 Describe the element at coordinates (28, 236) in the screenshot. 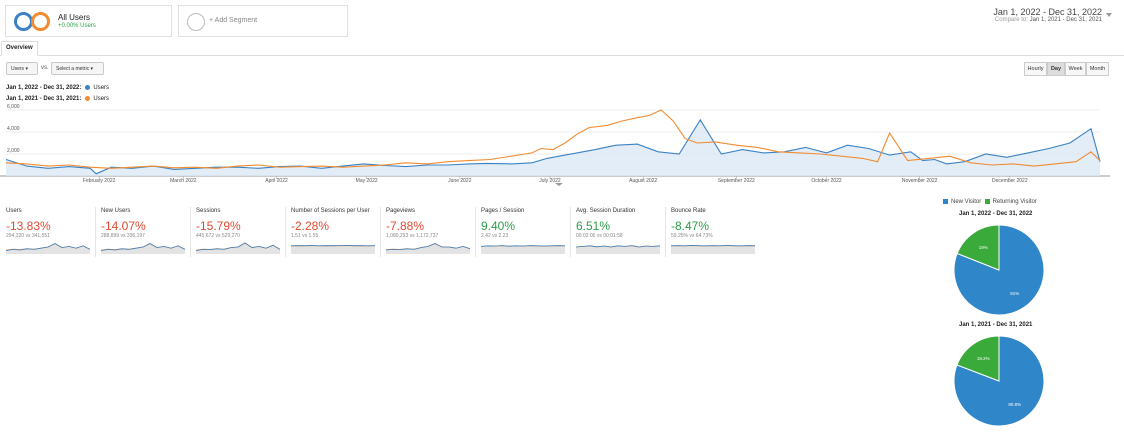

I see `metric-comparison: 294,320 vs 341,551` at that location.